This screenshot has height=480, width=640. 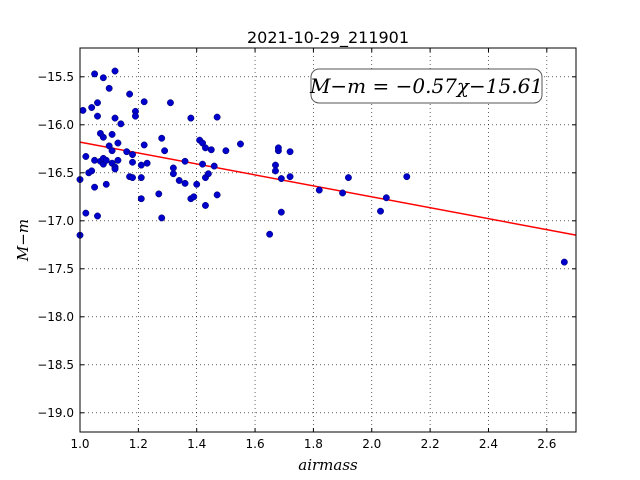 I want to click on y-tick-label: −18.5, so click(x=55, y=365).